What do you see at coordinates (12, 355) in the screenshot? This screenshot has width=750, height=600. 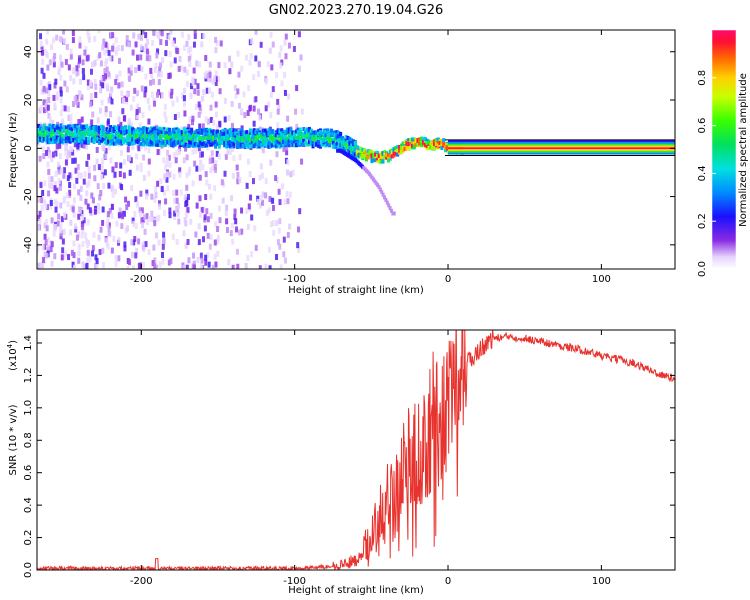 I see `svg-text: (x104)` at bounding box center [12, 355].